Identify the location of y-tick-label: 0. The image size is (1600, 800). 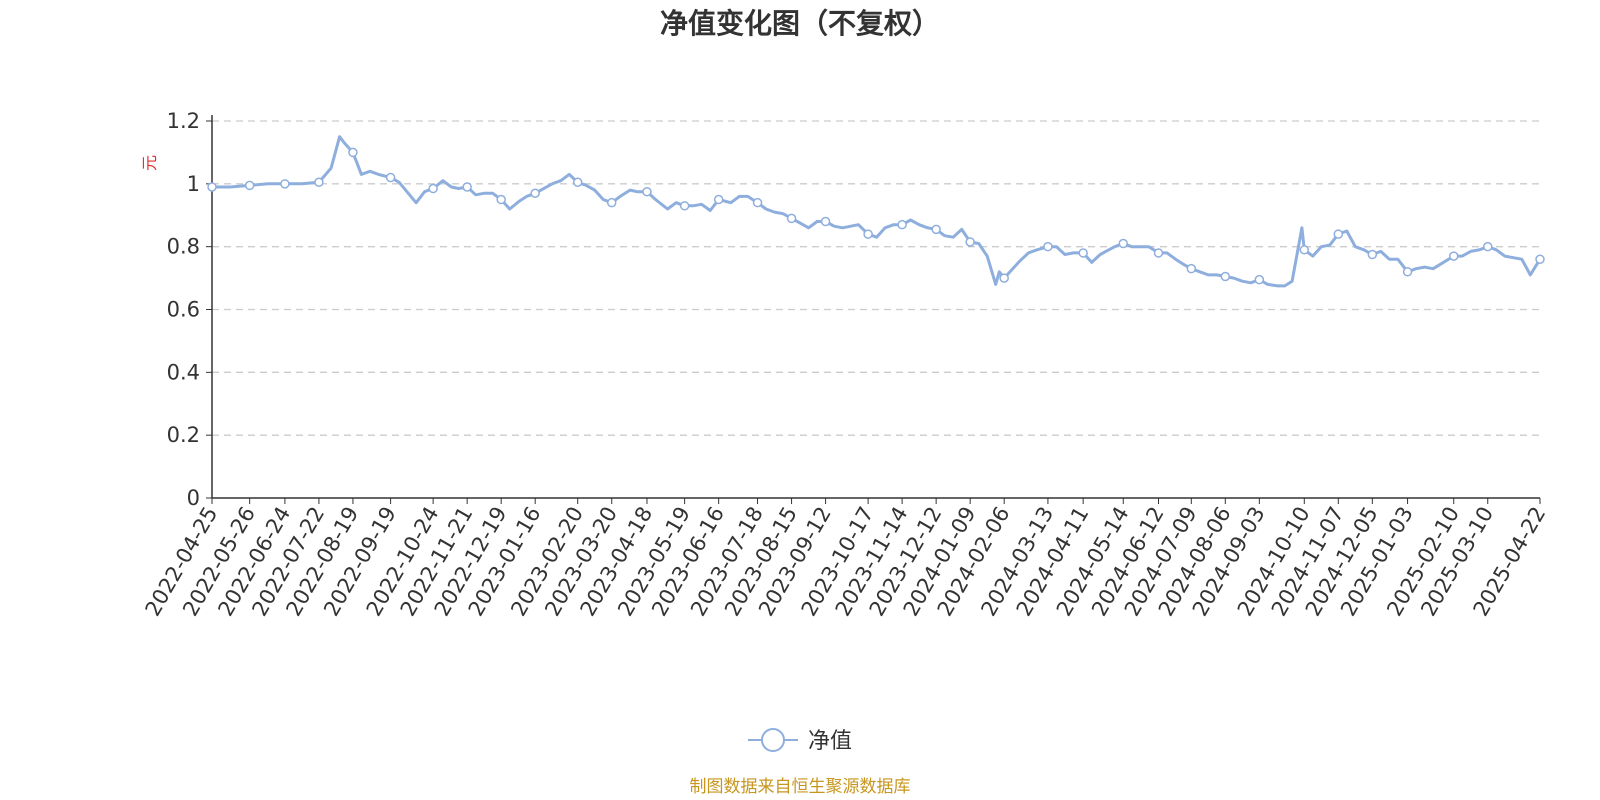
(193, 498).